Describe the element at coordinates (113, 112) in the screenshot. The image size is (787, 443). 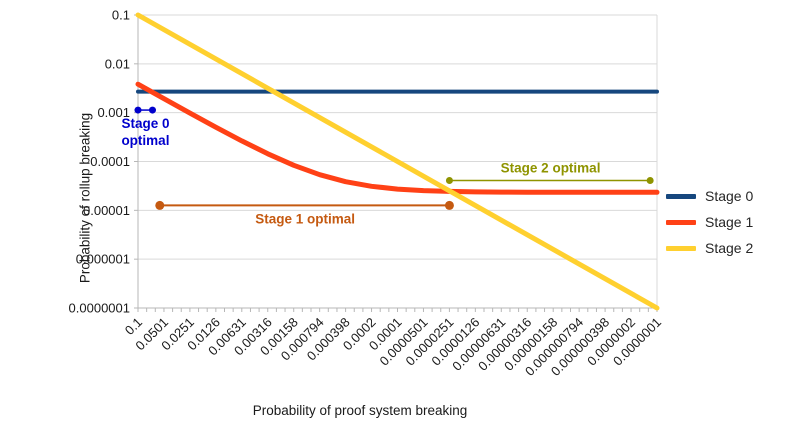
I see `y-tick-label: 0.001` at that location.